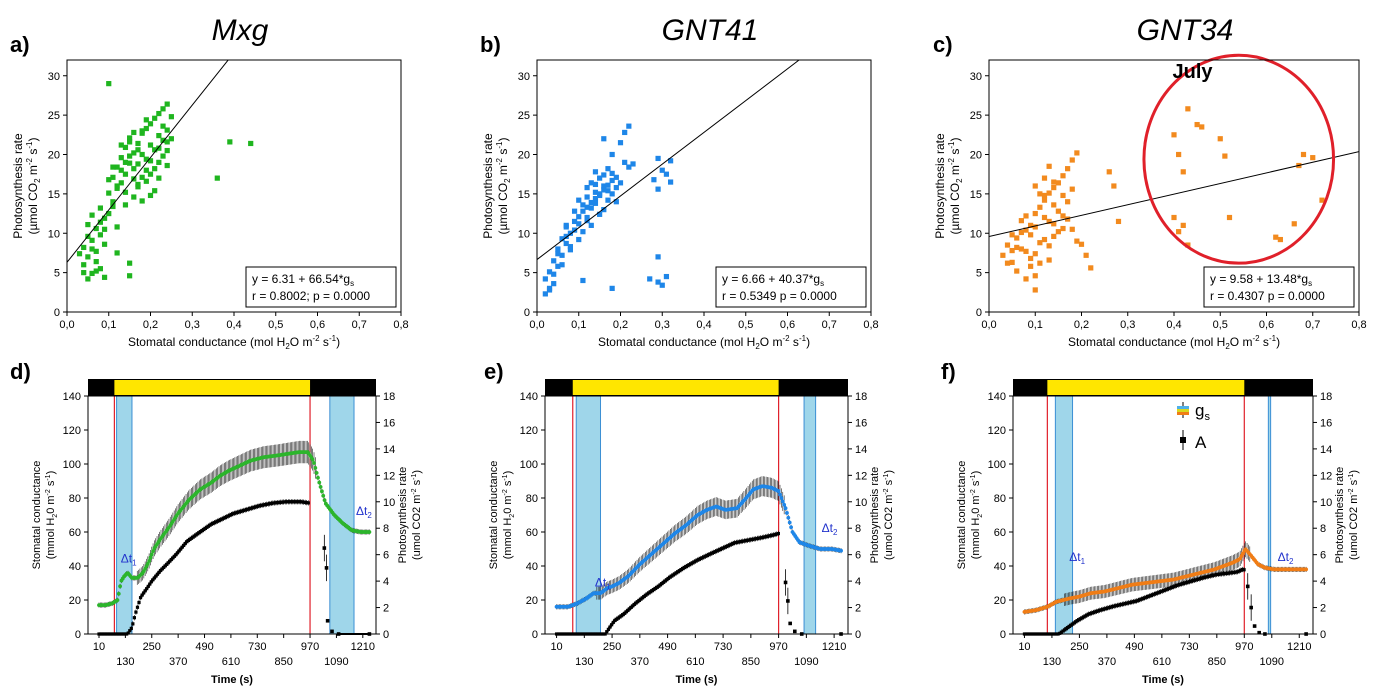 The image size is (1382, 687). I want to click on y-tick-label: 20, so click(54, 156).